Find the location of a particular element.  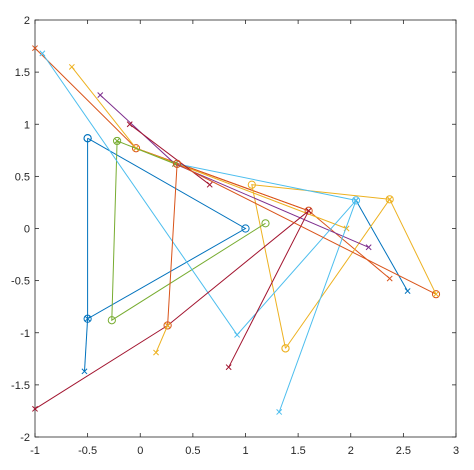

x-tick-label: -0.5 is located at coordinates (87, 451).